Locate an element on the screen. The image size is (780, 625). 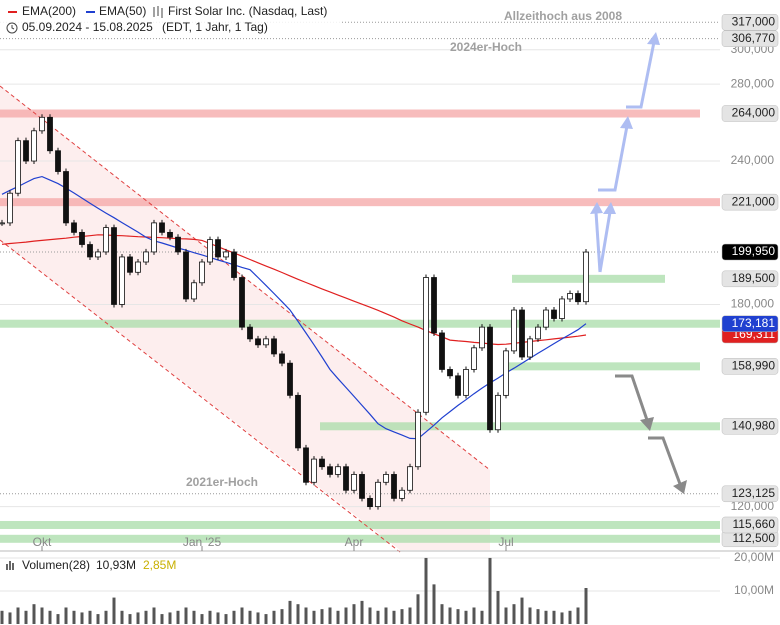
legend-label: EMA(50) is located at coordinates (122, 11).